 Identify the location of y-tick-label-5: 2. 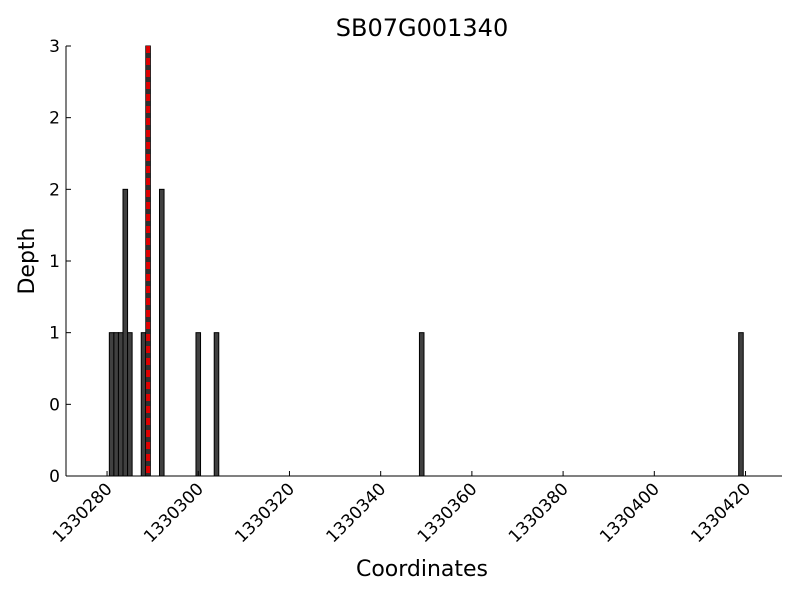
(54, 119).